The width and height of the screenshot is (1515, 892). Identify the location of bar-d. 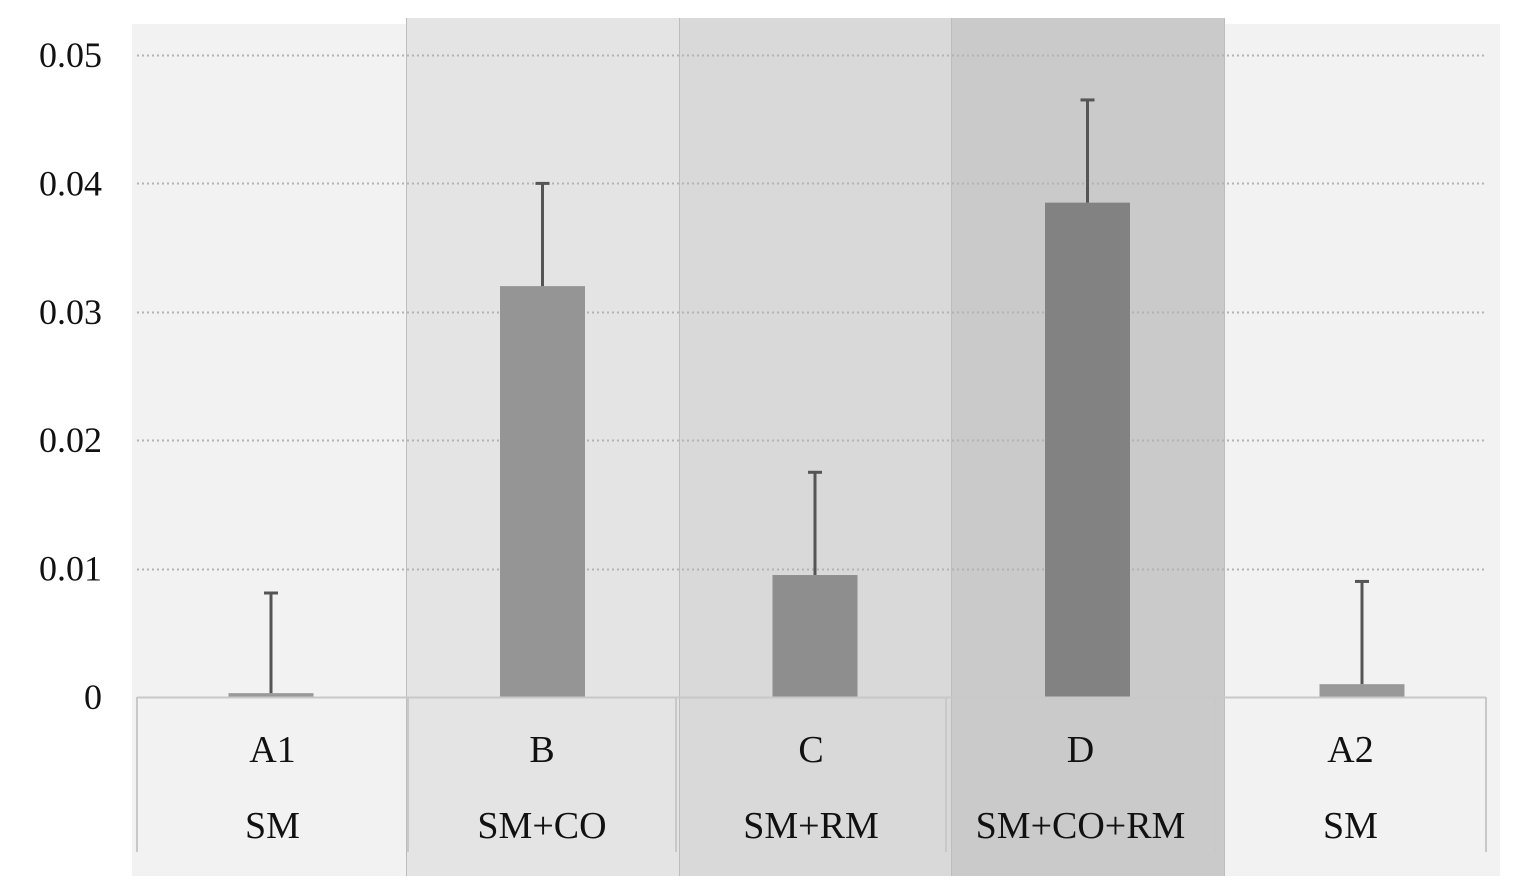
(1087, 449).